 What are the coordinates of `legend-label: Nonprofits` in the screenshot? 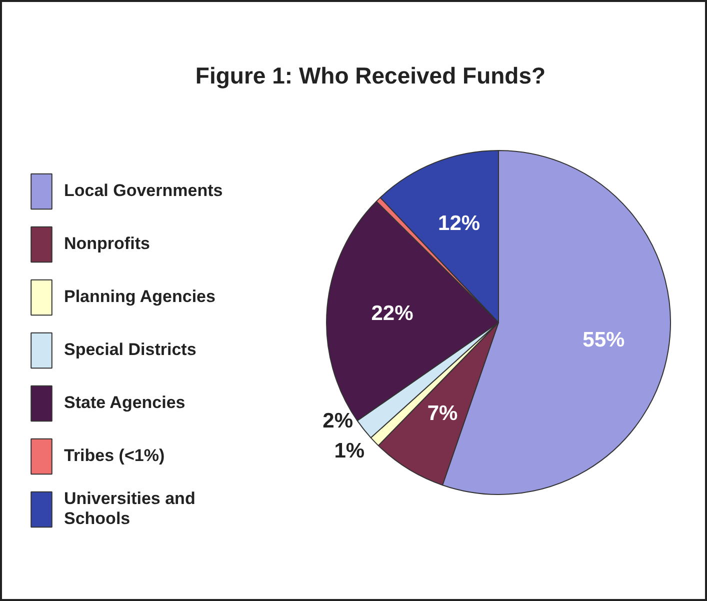 It's located at (107, 244).